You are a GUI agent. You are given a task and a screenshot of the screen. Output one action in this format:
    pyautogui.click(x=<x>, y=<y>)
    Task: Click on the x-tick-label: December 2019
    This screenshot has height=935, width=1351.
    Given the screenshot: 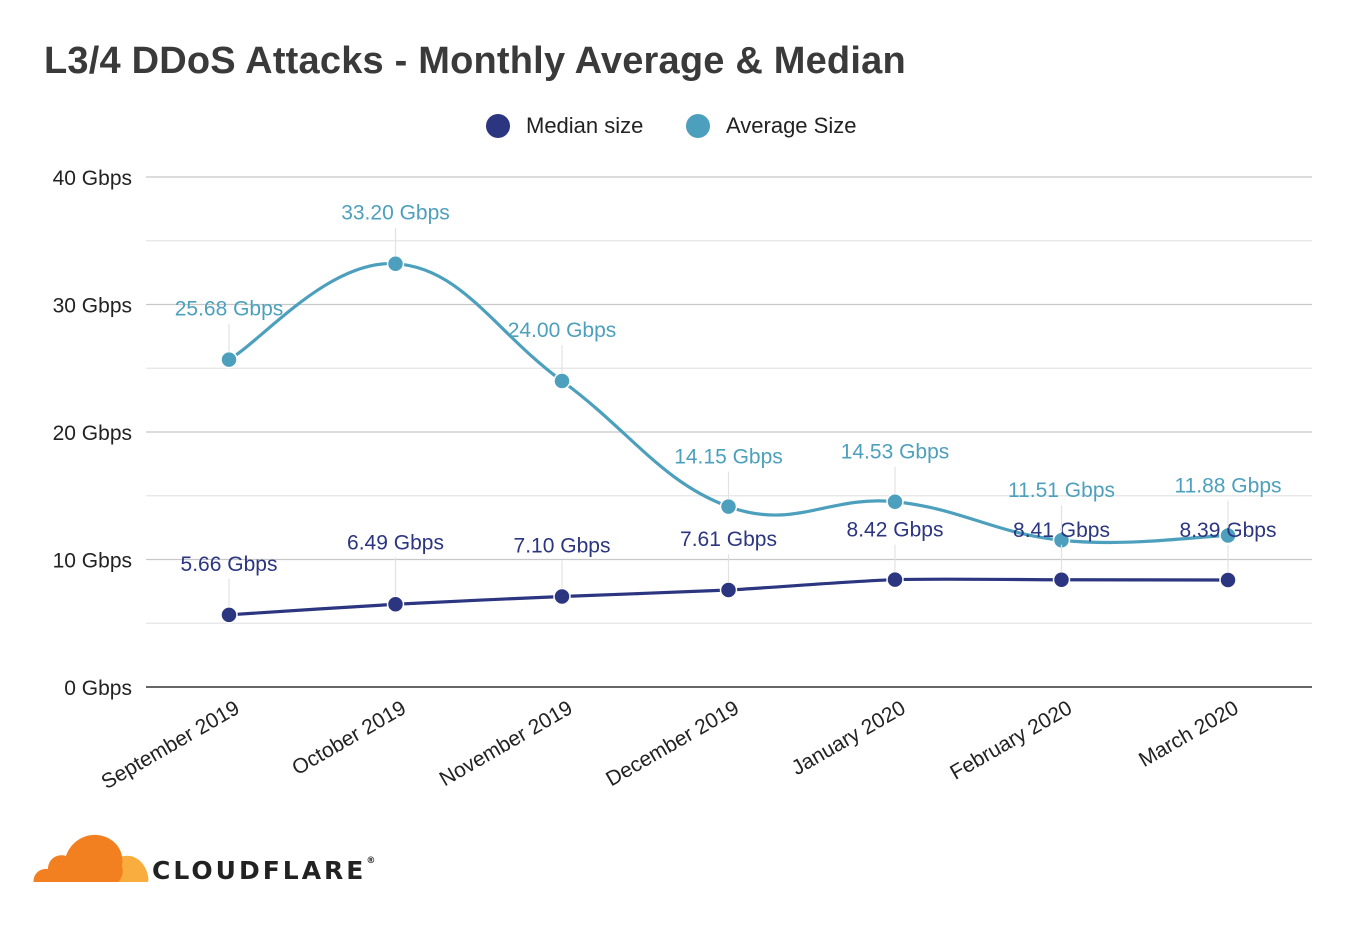 What is the action you would take?
    pyautogui.click(x=672, y=743)
    